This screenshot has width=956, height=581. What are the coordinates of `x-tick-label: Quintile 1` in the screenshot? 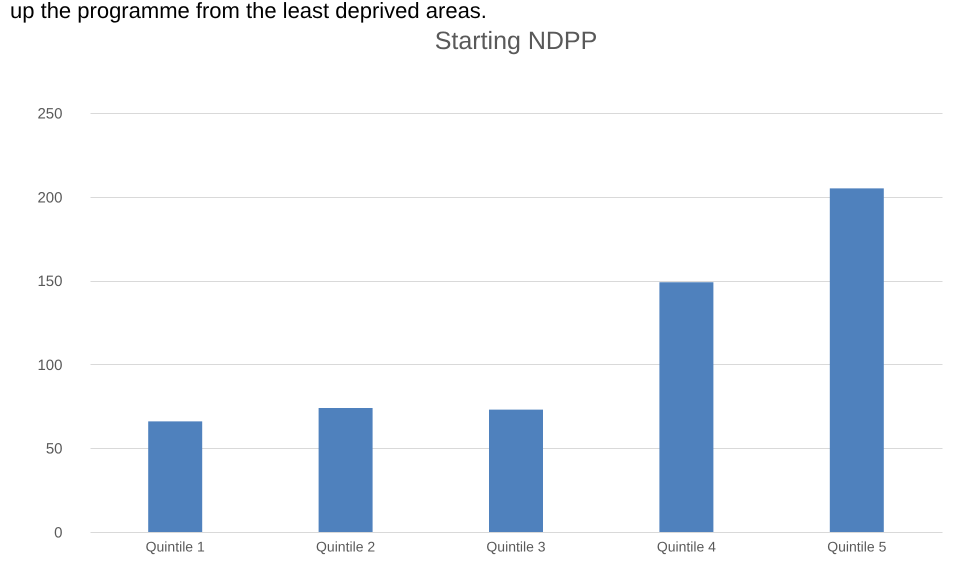 It's located at (175, 546).